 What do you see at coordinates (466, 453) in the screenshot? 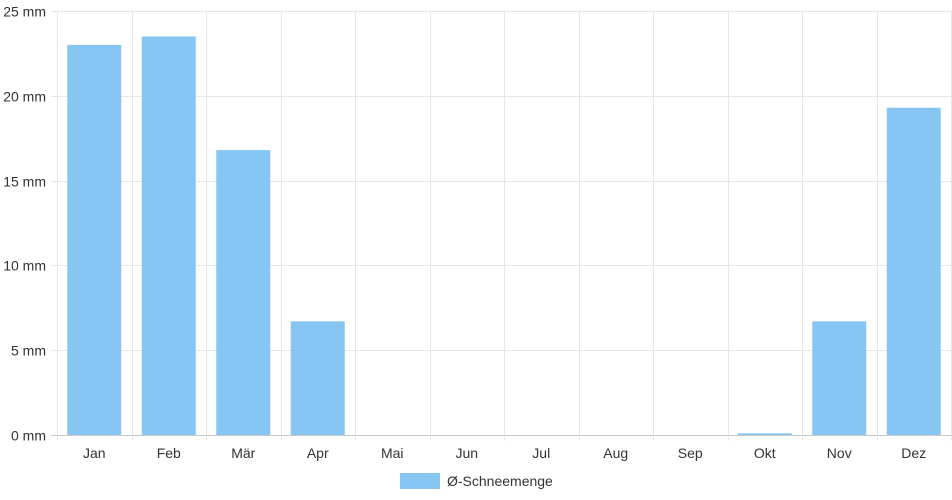
I see `x-tick-label: Jun` at bounding box center [466, 453].